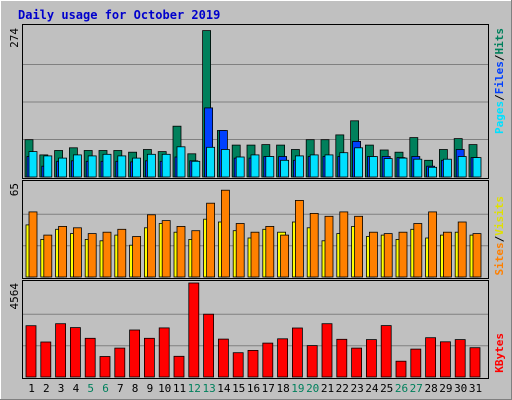  Describe the element at coordinates (135, 388) in the screenshot. I see `day-label: 8` at that location.